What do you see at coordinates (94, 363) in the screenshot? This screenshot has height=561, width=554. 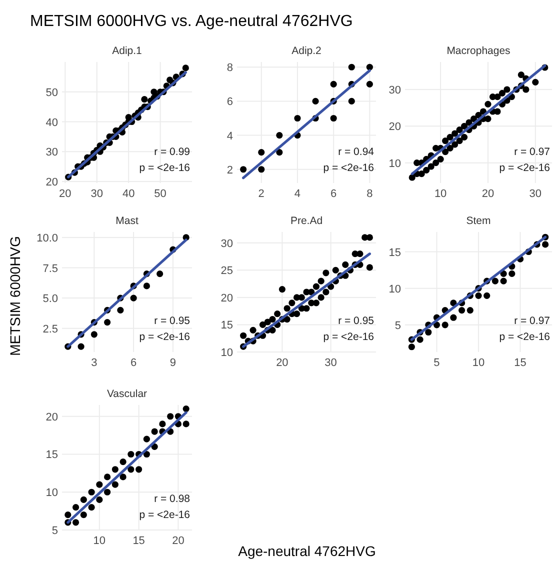 I see `x-tick-label: 3` at bounding box center [94, 363].